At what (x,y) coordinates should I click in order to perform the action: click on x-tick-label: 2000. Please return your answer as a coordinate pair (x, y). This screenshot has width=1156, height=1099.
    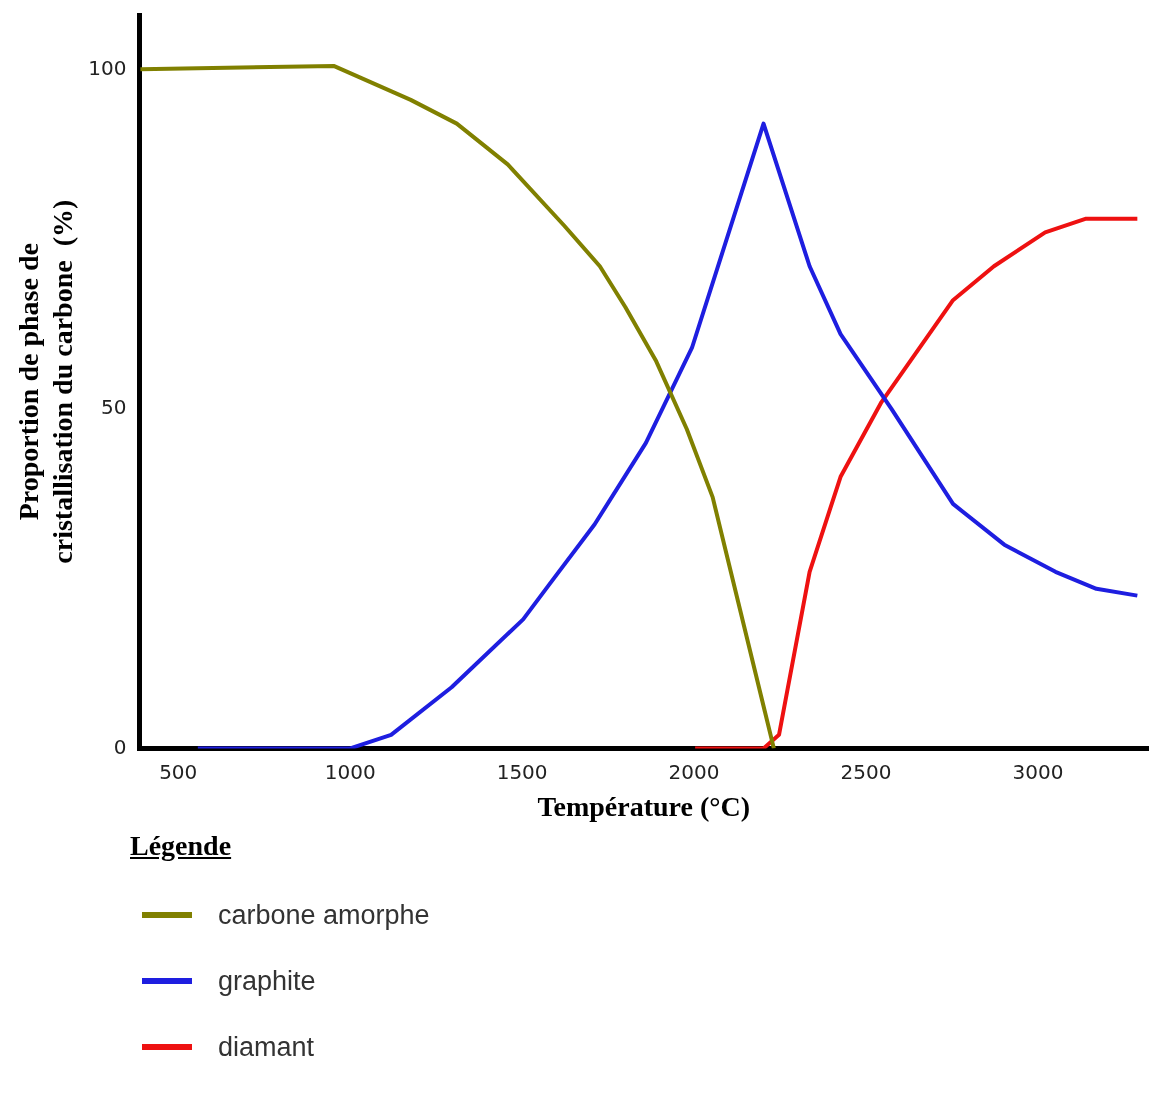
    Looking at the image, I should click on (694, 771).